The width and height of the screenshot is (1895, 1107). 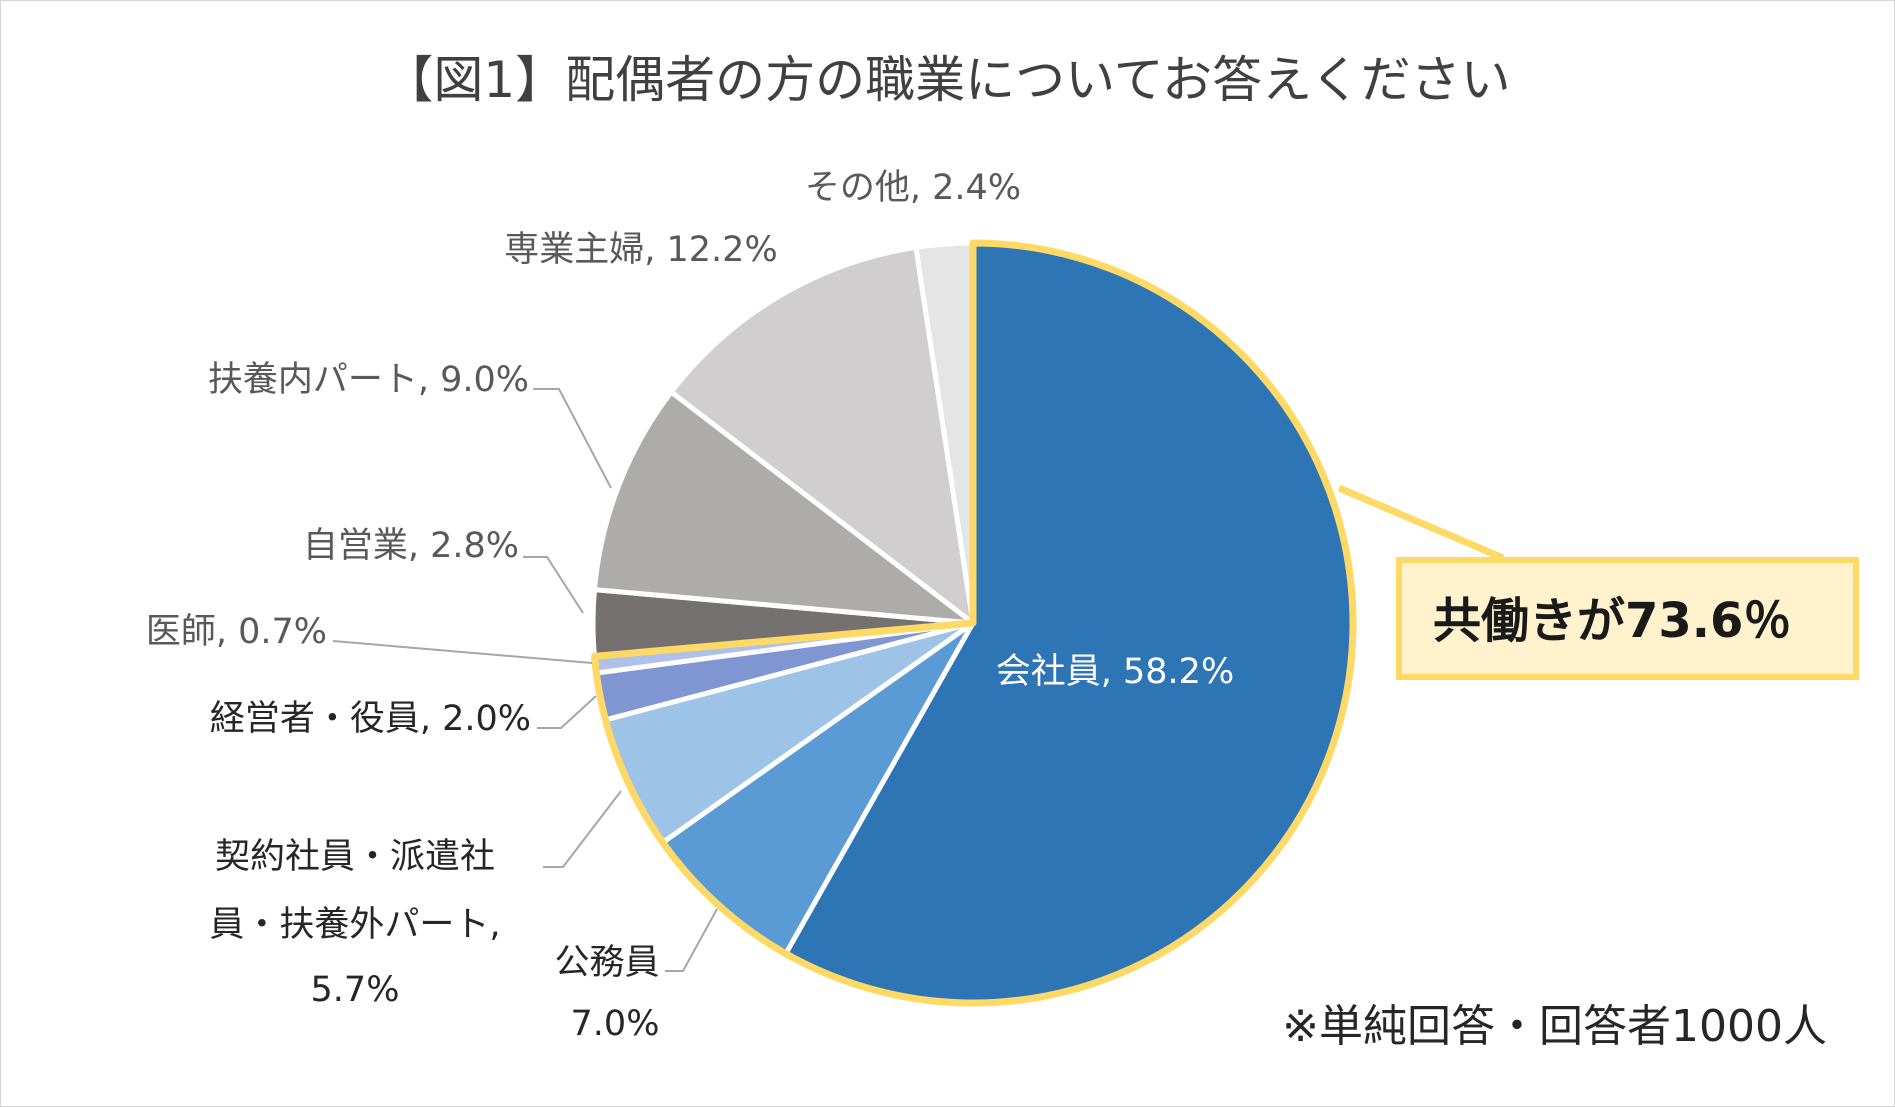 What do you see at coordinates (553, 585) in the screenshot?
I see `leader-line-jieigyo` at bounding box center [553, 585].